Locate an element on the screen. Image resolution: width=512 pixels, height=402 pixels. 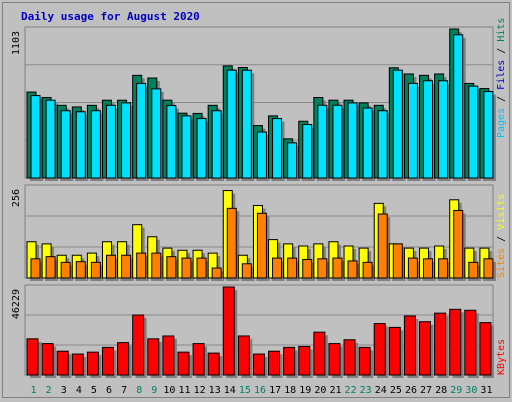
legend-top-pages: Pages is located at coordinates (501, 123).